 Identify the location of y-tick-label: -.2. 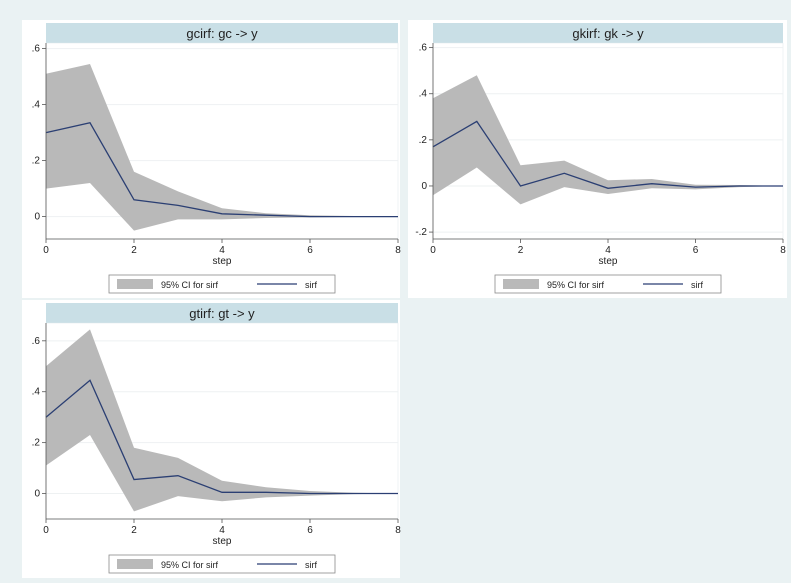
(421, 232).